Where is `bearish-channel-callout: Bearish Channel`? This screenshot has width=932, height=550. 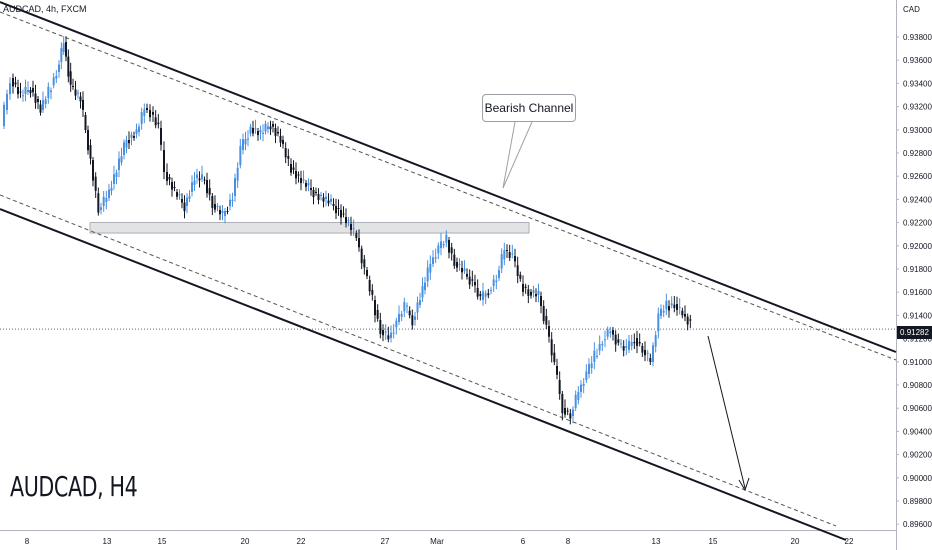 bearish-channel-callout: Bearish Channel is located at coordinates (529, 108).